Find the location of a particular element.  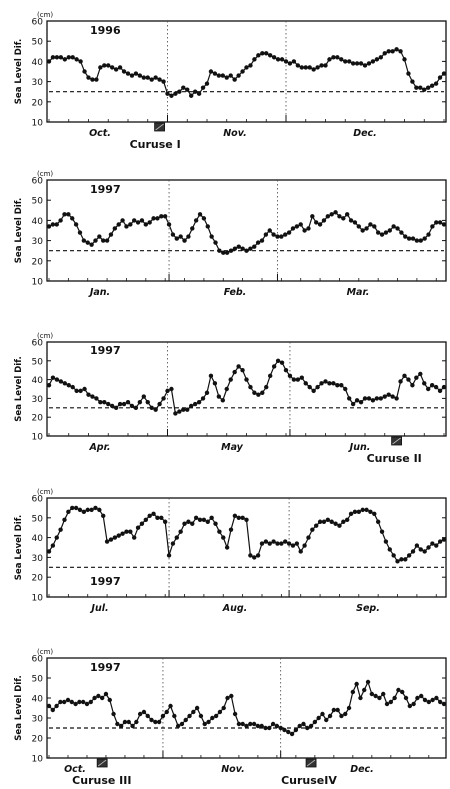

cruise-marker-hatch is located at coordinates (396, 441).